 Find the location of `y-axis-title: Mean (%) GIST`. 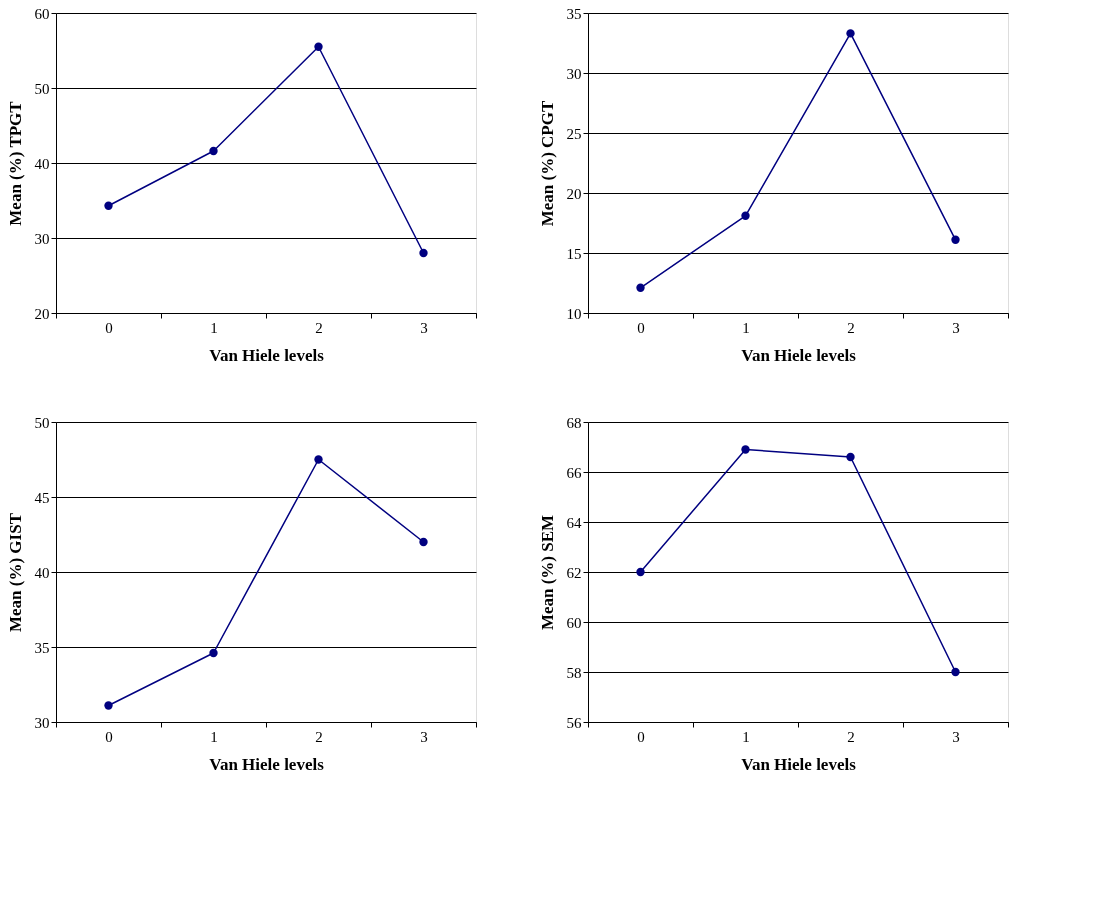

y-axis-title: Mean (%) GIST is located at coordinates (15, 572).